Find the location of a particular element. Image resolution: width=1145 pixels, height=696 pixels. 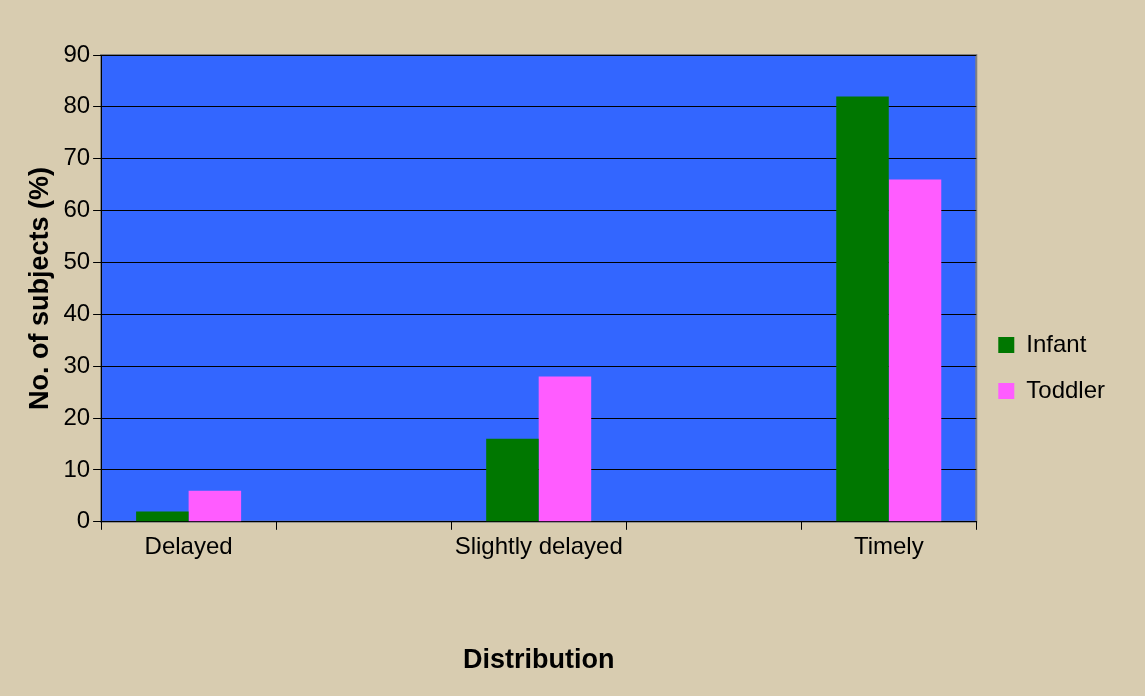

x-tick-label: Slightly delayed is located at coordinates (538, 545).